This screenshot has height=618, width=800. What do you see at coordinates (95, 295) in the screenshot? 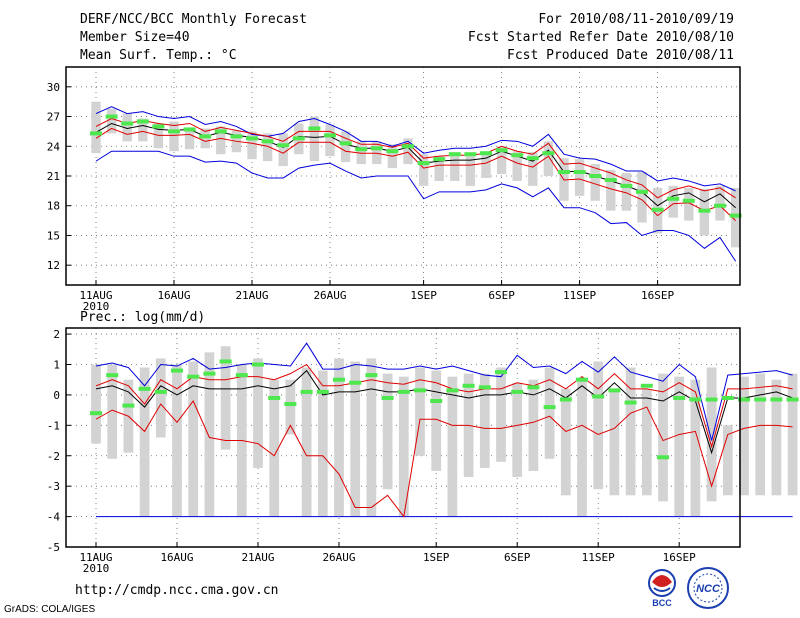
I see `temp-xtick-label: 11AUG` at bounding box center [95, 295].